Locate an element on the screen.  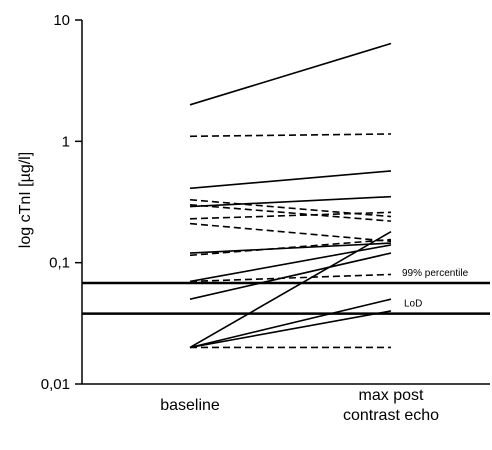
x-category-label: baseline is located at coordinates (190, 405).